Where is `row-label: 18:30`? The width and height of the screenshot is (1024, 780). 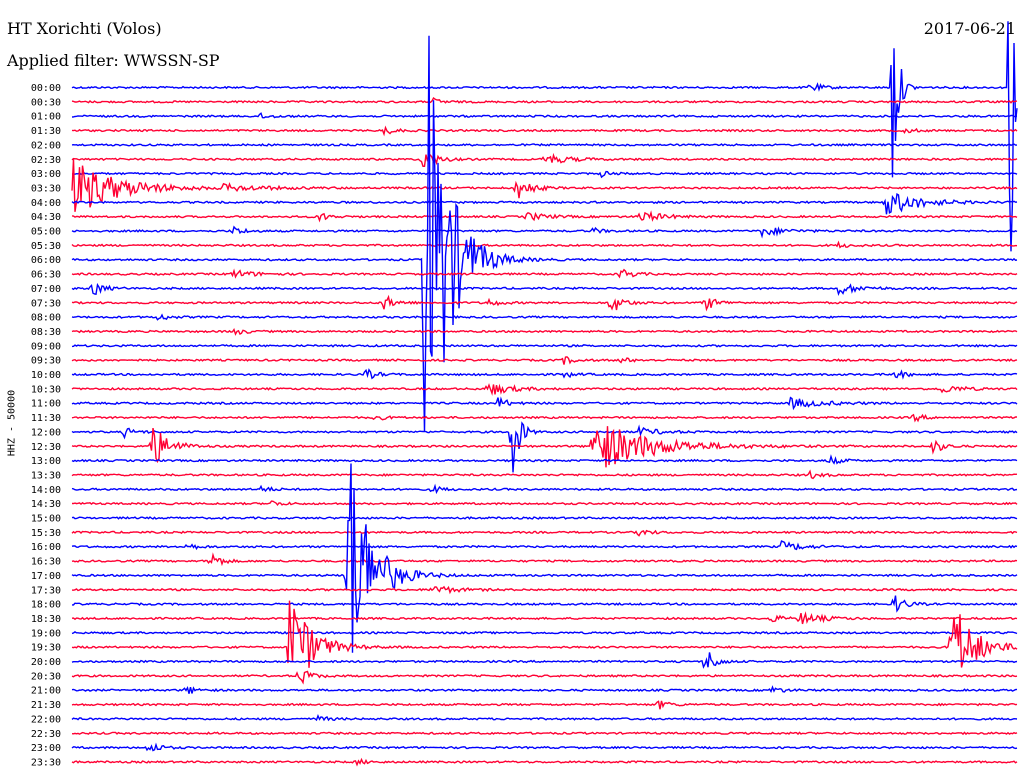
row-label: 18:30 is located at coordinates (46, 619).